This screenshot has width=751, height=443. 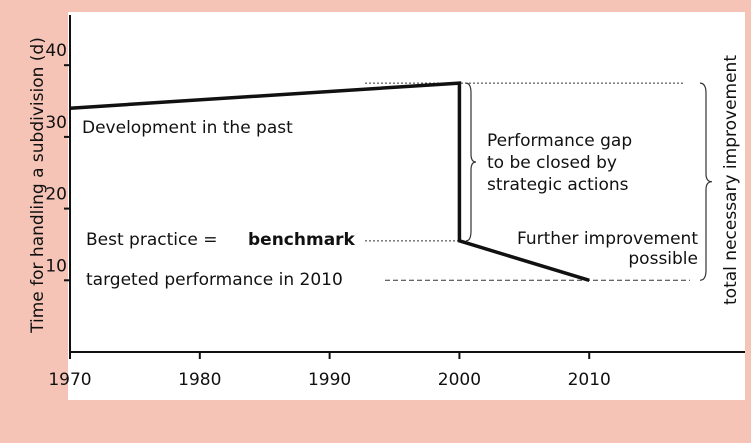 I want to click on x-tick-label: 2000, so click(x=459, y=380).